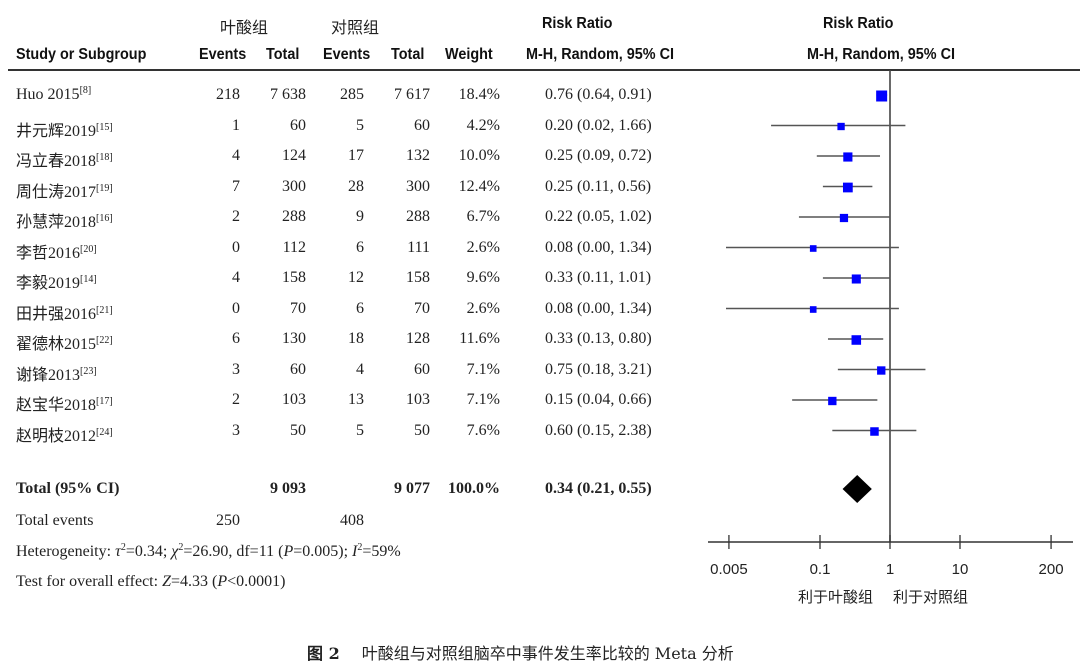 The height and width of the screenshot is (669, 1080). What do you see at coordinates (479, 155) in the screenshot?
I see `weight: 10.0%` at bounding box center [479, 155].